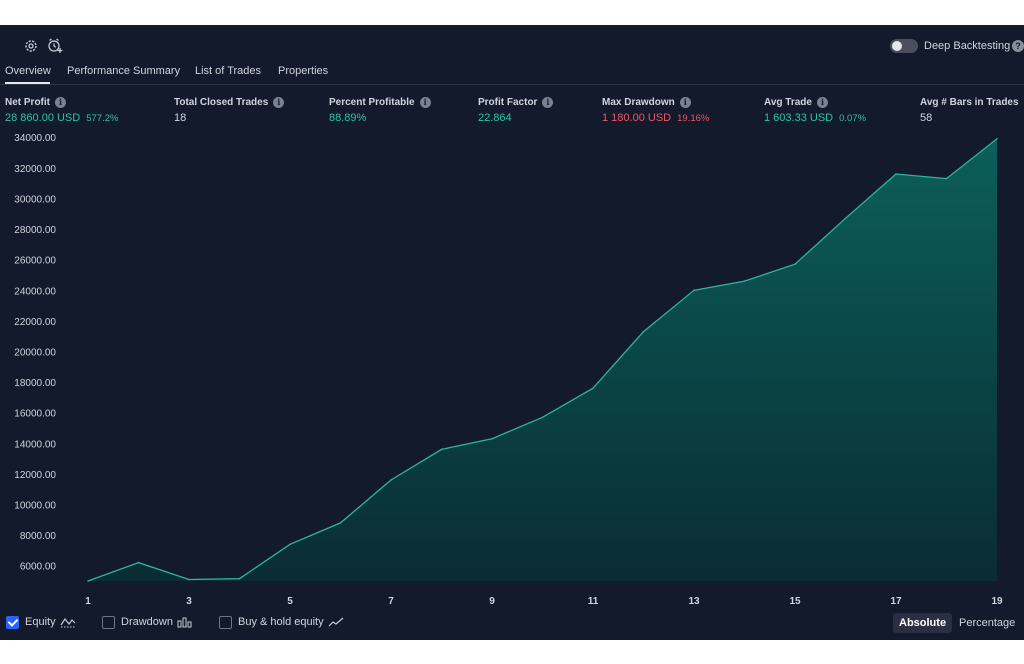 This screenshot has height=664, width=1024. I want to click on buy-hold-label: Buy & hold equity, so click(281, 622).